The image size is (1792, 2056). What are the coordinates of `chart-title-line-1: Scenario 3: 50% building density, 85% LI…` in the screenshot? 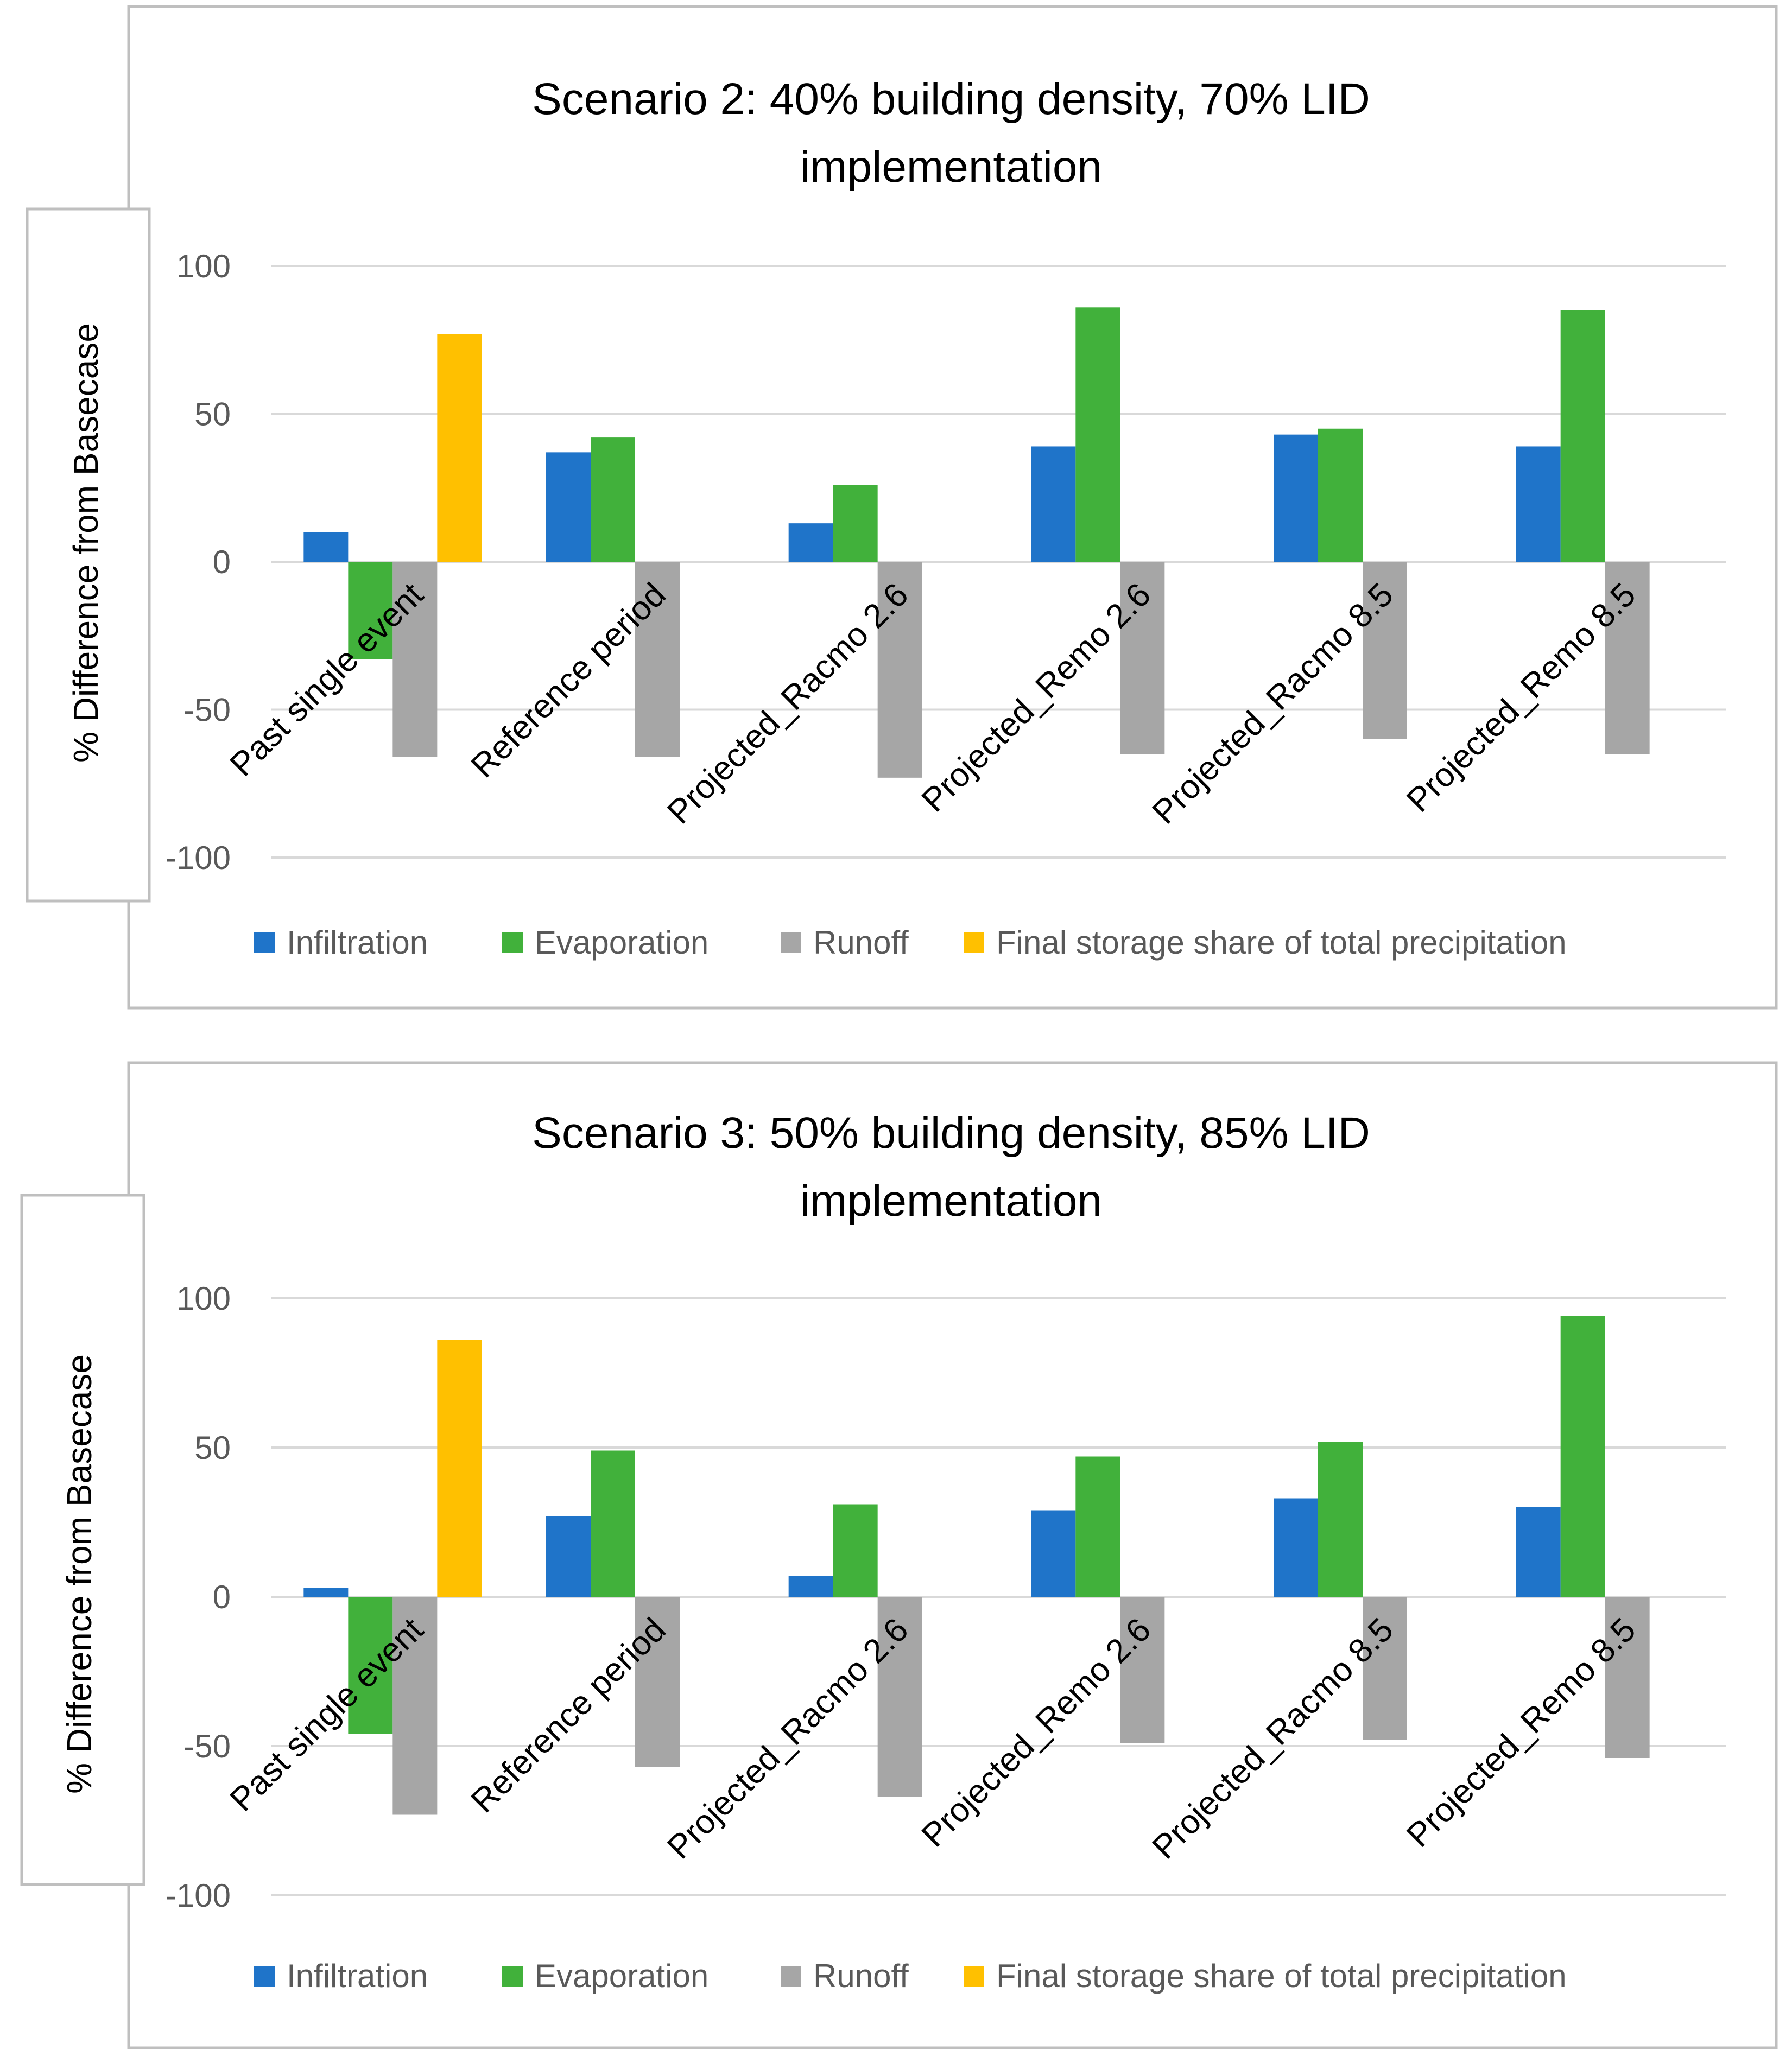 It's located at (951, 1133).